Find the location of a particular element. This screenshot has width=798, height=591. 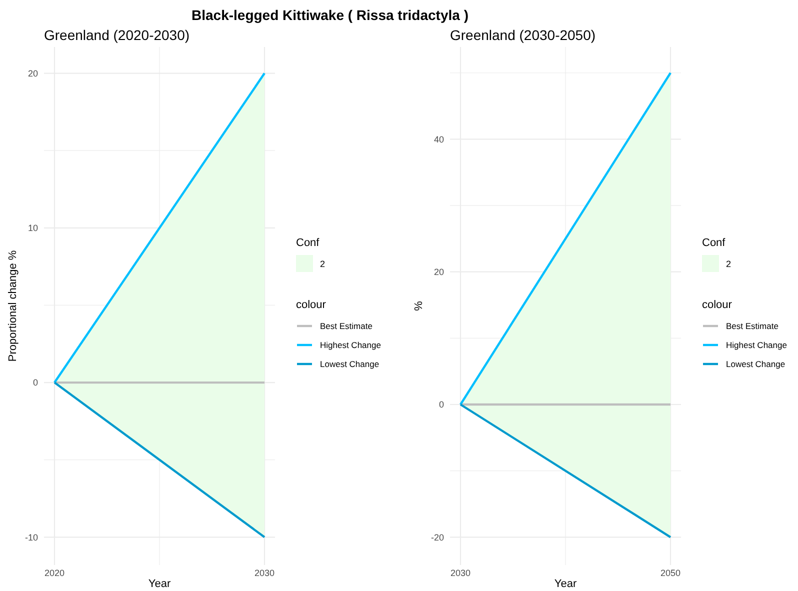

x-tick-label: 2050 is located at coordinates (670, 573).